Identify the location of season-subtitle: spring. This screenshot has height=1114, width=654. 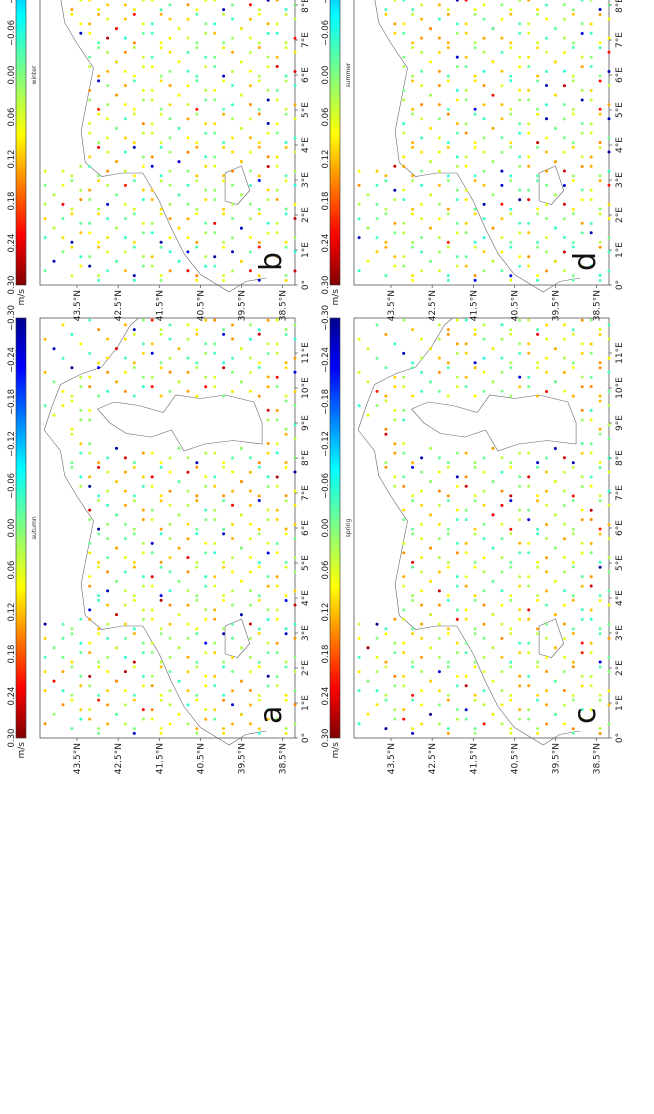
(348, 527).